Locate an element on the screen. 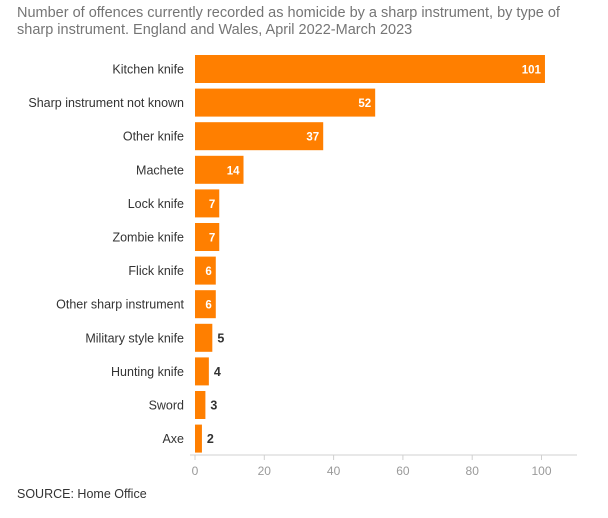 Image resolution: width=608 pixels, height=518 pixels. category-label: Other sharp instrument is located at coordinates (120, 305).